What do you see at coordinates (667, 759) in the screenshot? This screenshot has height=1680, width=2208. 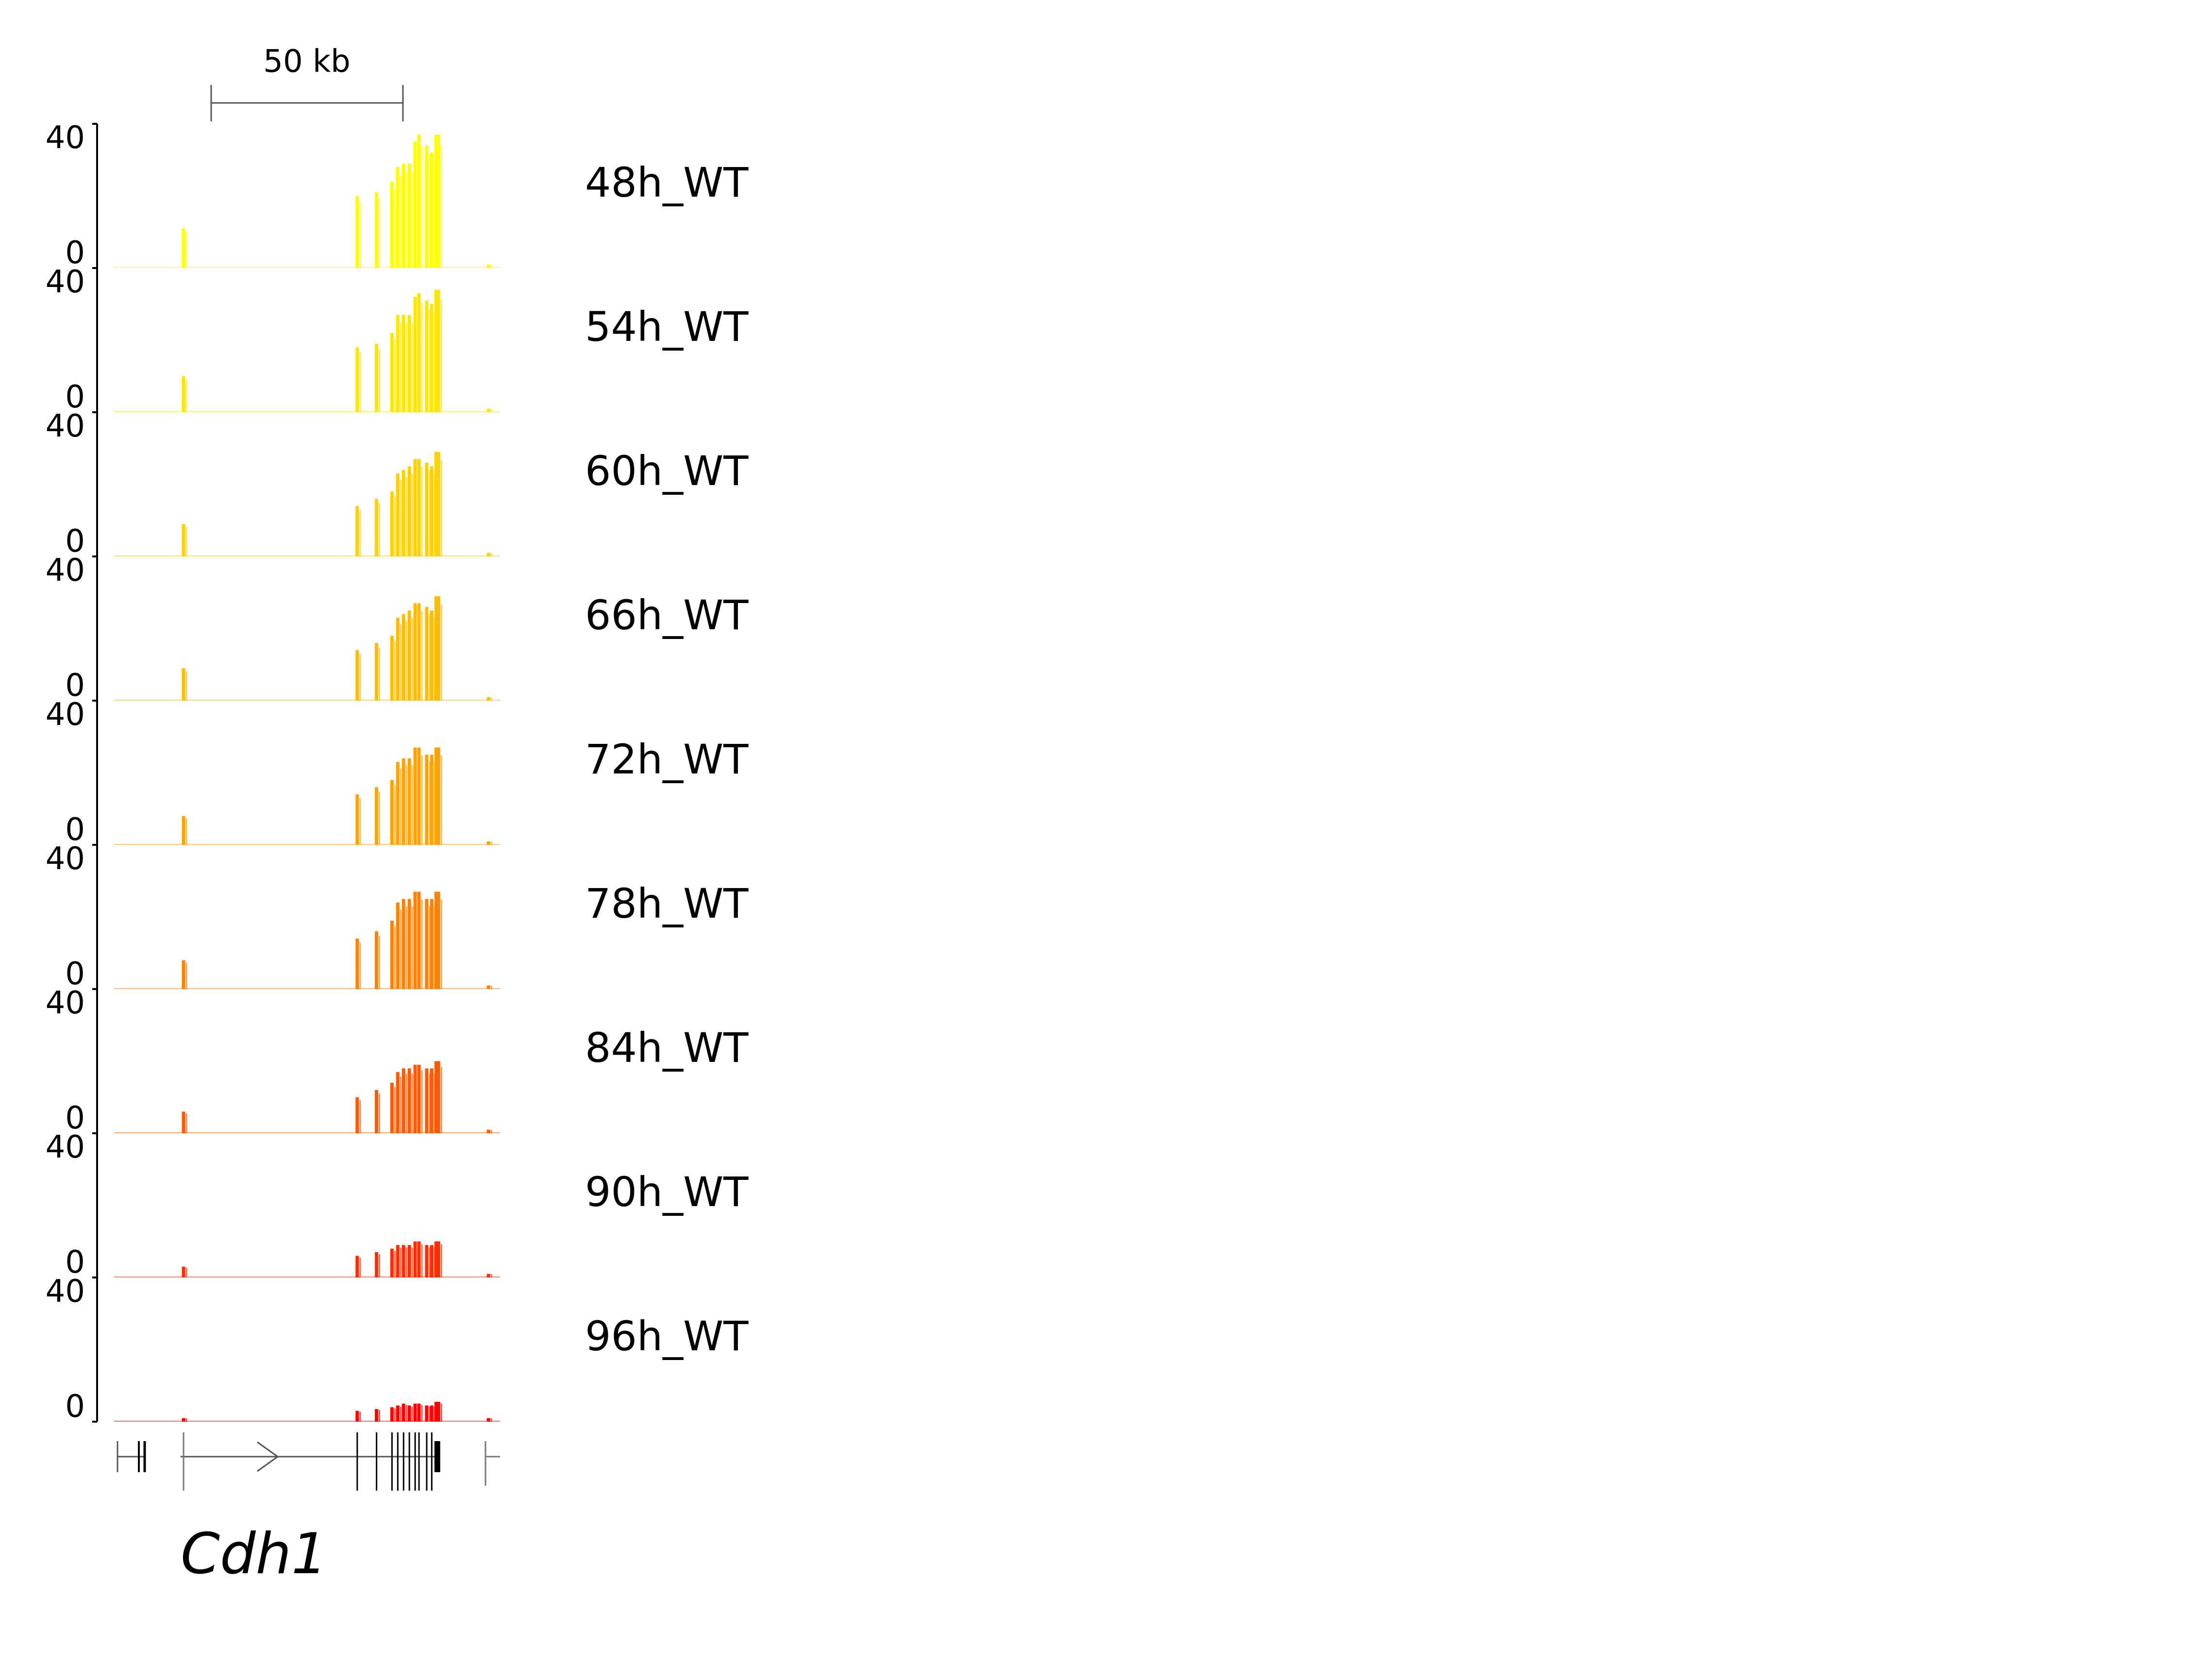 I see `track-label-72h_WT: 72h_WT` at bounding box center [667, 759].